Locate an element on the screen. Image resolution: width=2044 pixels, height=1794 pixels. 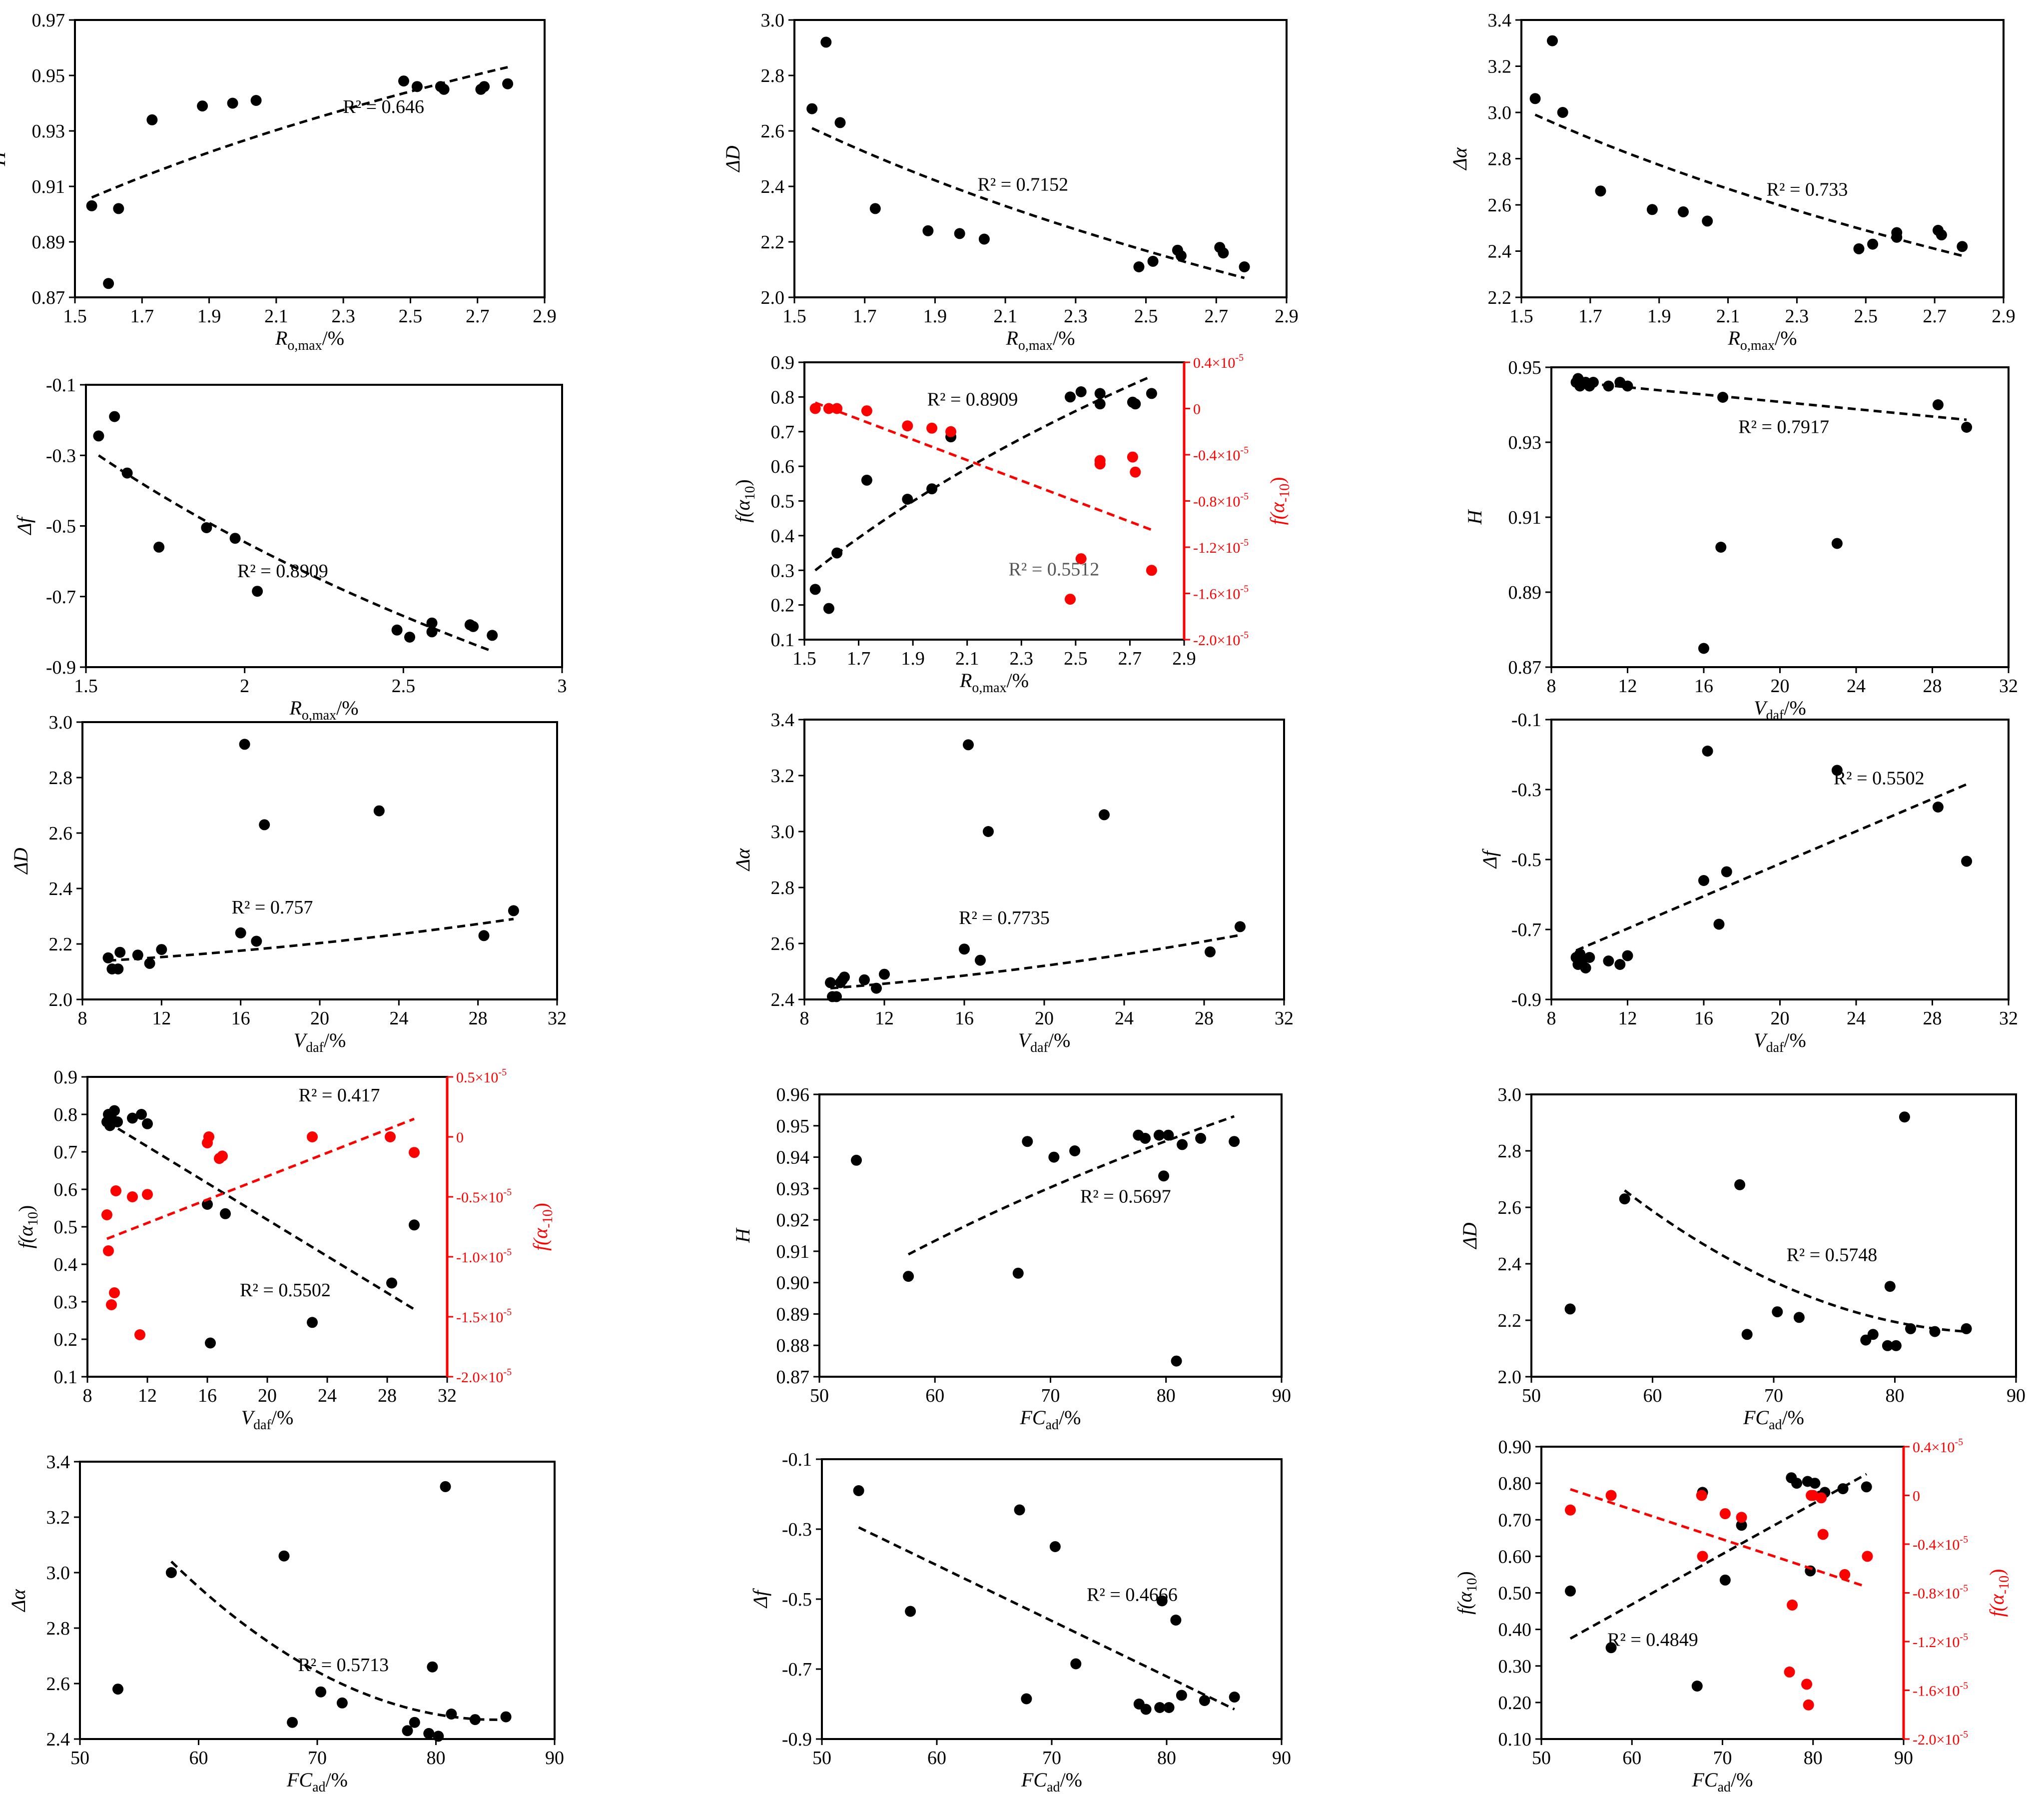
x-tick-label: 2.1 is located at coordinates (967, 658).